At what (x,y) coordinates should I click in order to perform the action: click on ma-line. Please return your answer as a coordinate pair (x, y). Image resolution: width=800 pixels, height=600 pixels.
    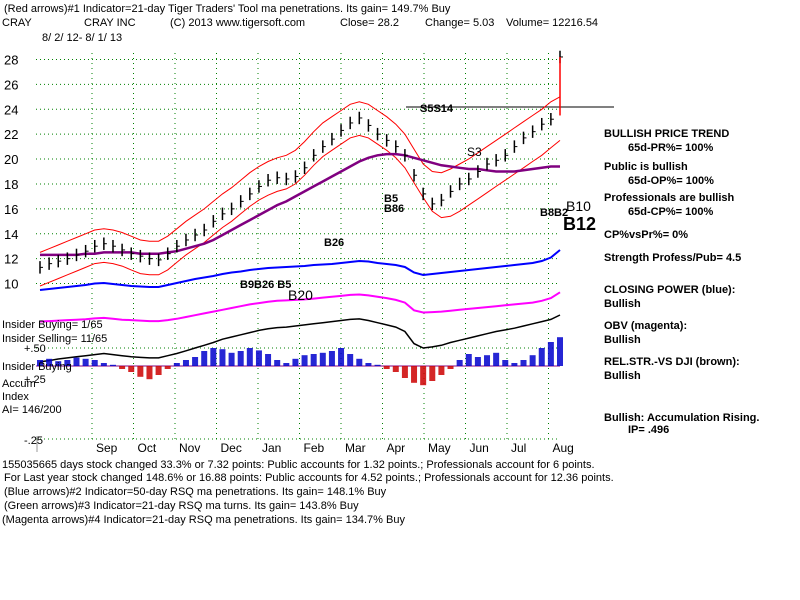
    Looking at the image, I should click on (300, 204).